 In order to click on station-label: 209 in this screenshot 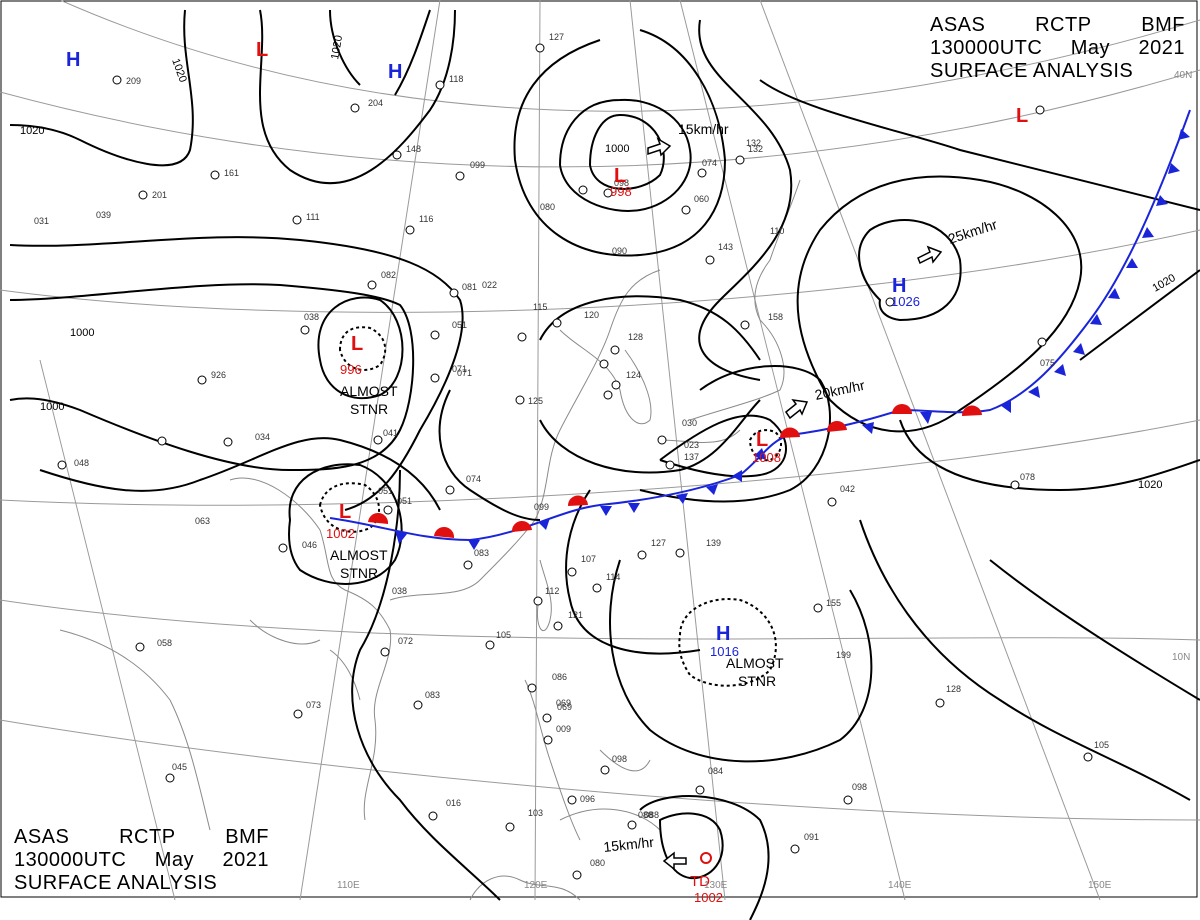, I will do `click(133, 81)`.